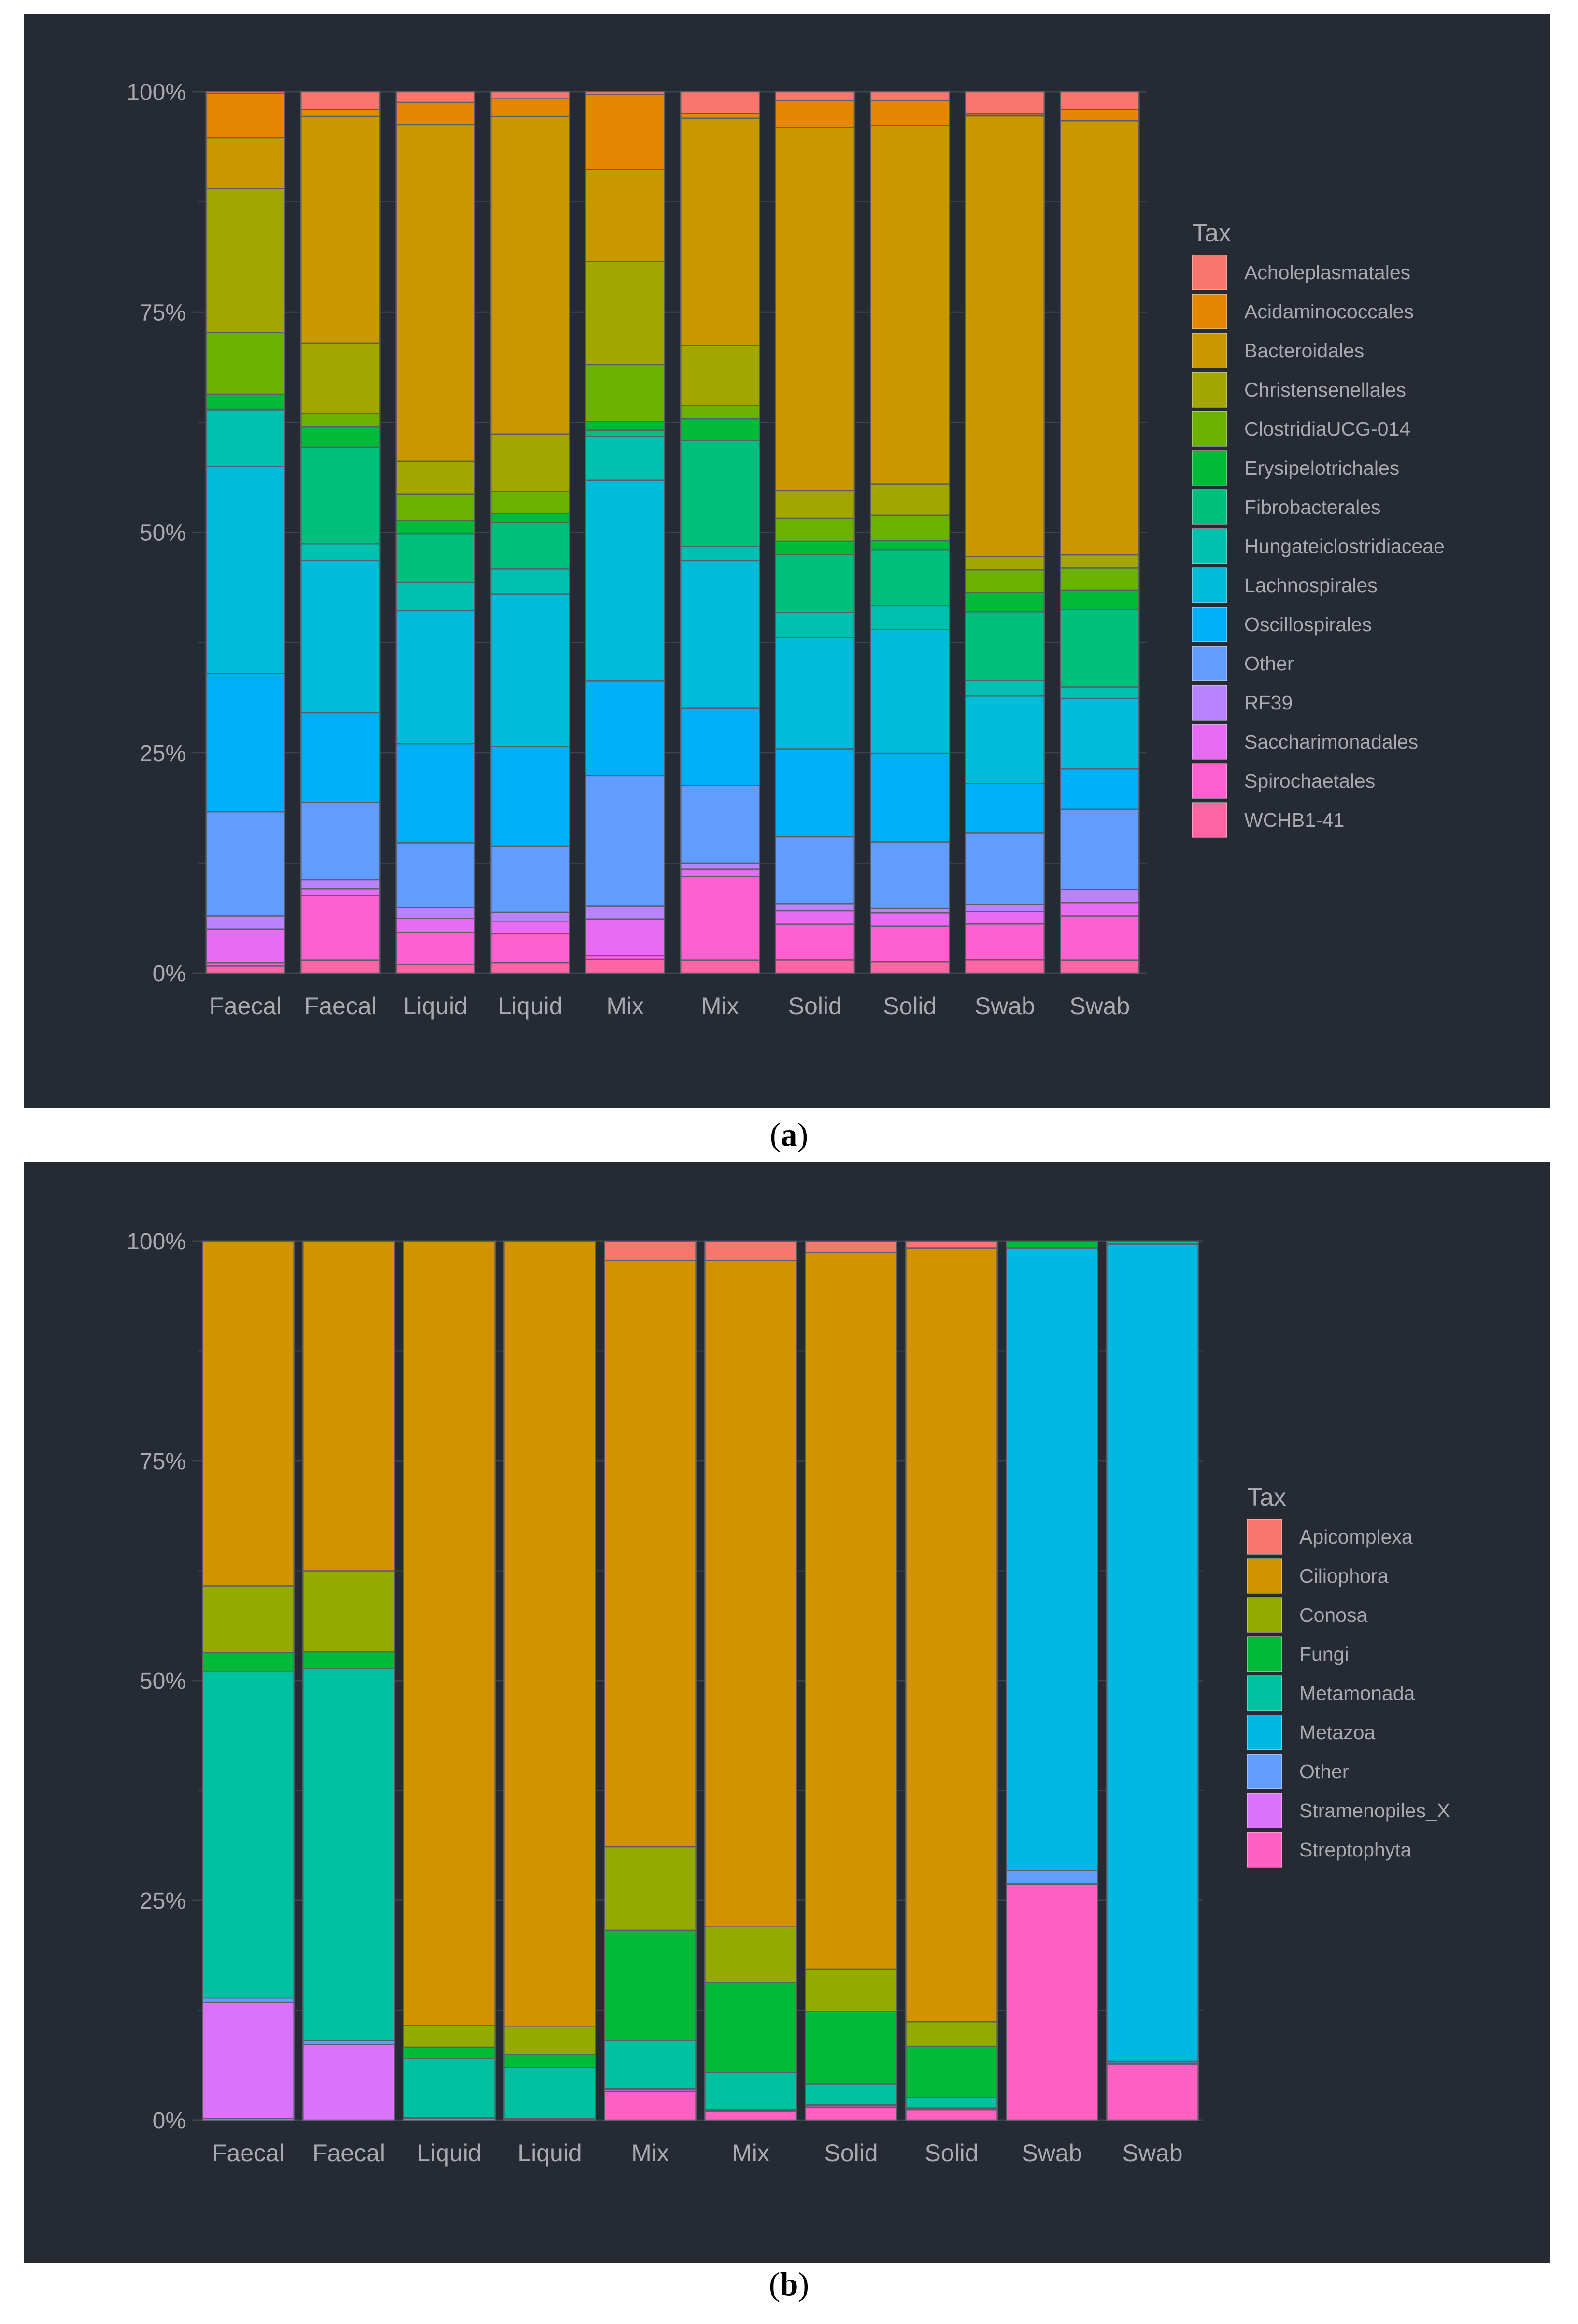  Describe the element at coordinates (1310, 781) in the screenshot. I see `legend-label: Spirochaetales` at that location.